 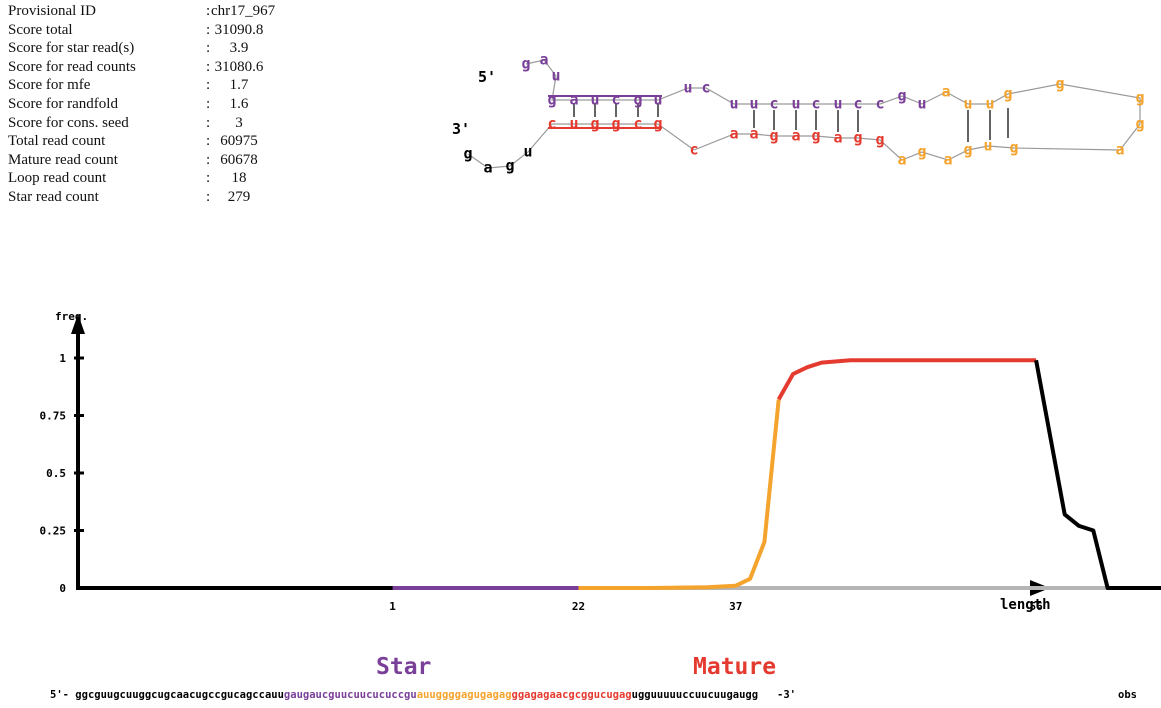 What do you see at coordinates (243, 11) in the screenshot?
I see `stat-value: chr17_967` at bounding box center [243, 11].